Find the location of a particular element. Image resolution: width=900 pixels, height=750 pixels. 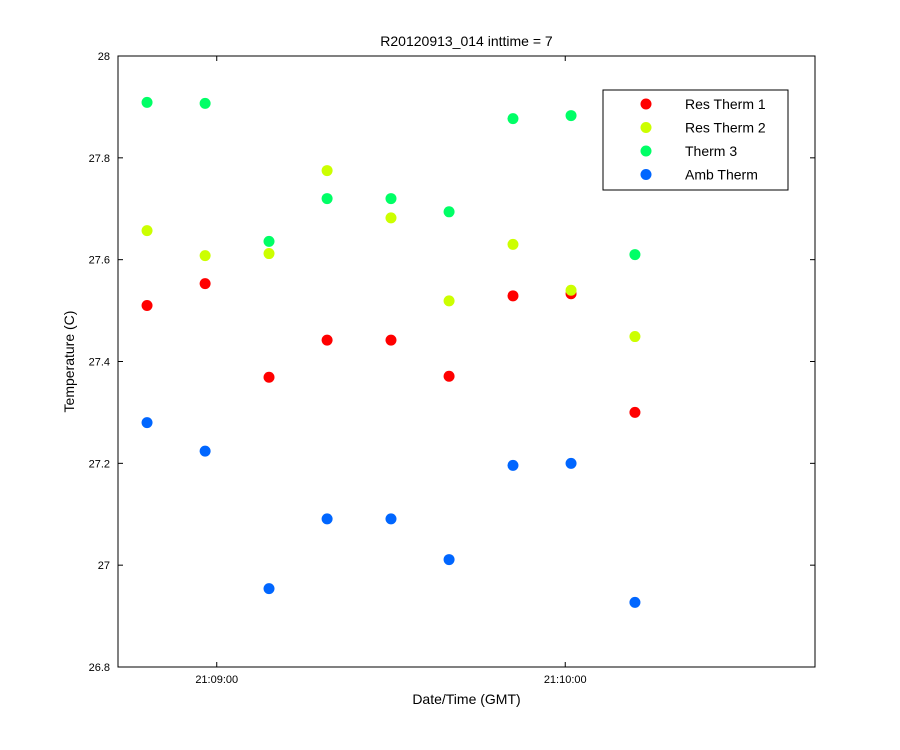

legend-item: Therm 3 is located at coordinates (688, 151).